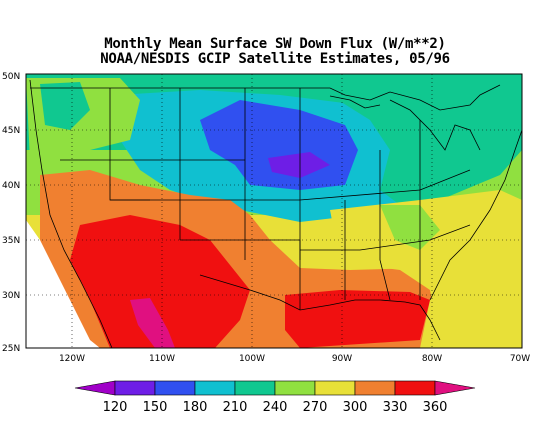 The height and width of the screenshot is (425, 550). Describe the element at coordinates (11, 213) in the screenshot. I see `lat-axis: 50N 45N 40N 35N 30N 25N` at that location.